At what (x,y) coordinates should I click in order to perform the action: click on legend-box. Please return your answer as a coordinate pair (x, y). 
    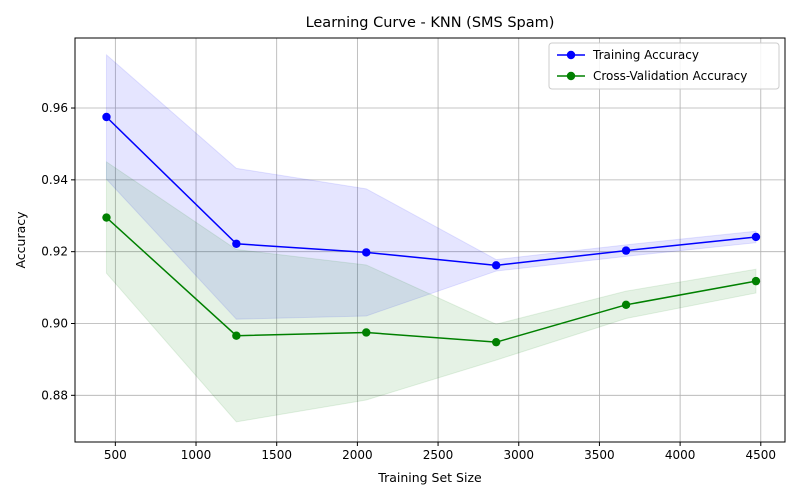
    Looking at the image, I should click on (664, 66).